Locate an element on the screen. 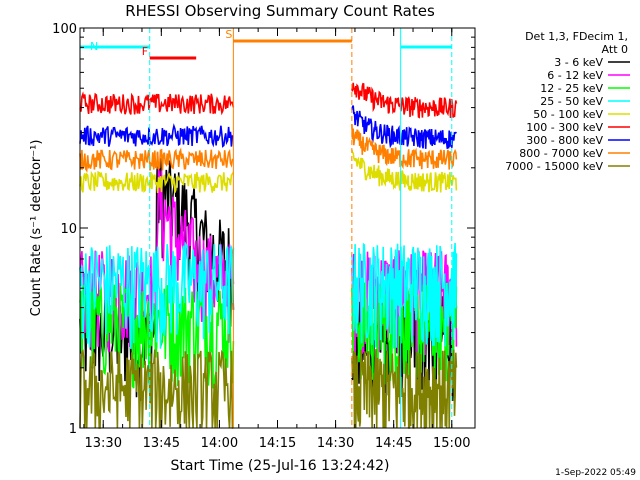  annotation-label-1: F is located at coordinates (145, 51).